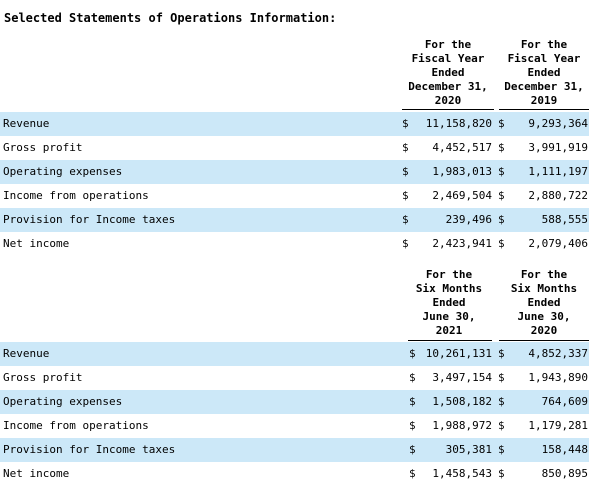 The width and height of the screenshot is (593, 498). I want to click on value-cell: 9,293,364, so click(558, 123).